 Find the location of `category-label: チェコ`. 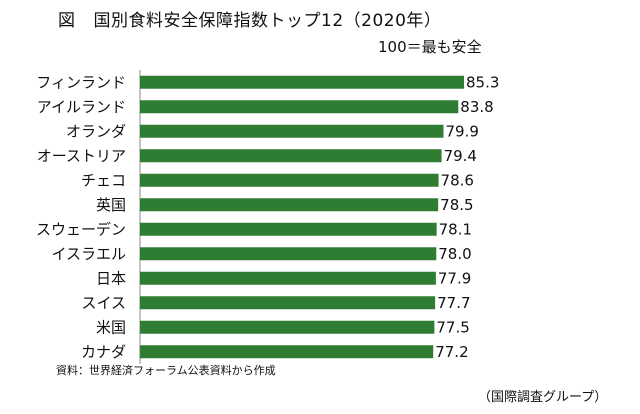

category-label: チェコ is located at coordinates (103, 180).